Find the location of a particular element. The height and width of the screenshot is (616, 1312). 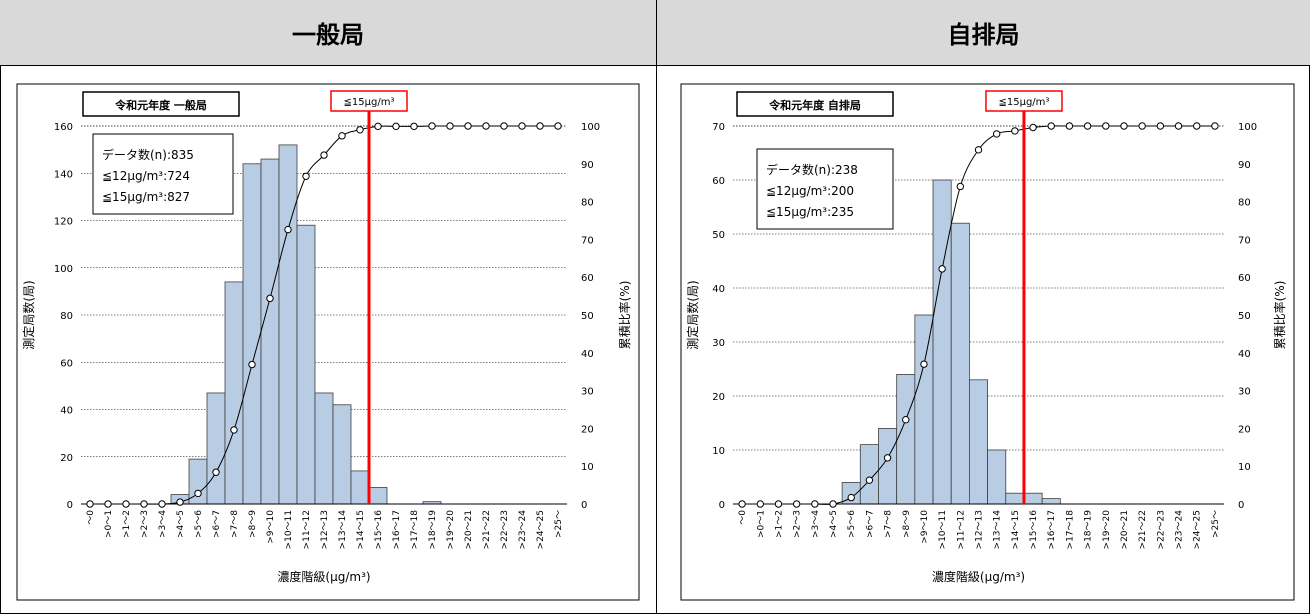

y-tick-label: 0 is located at coordinates (70, 505).